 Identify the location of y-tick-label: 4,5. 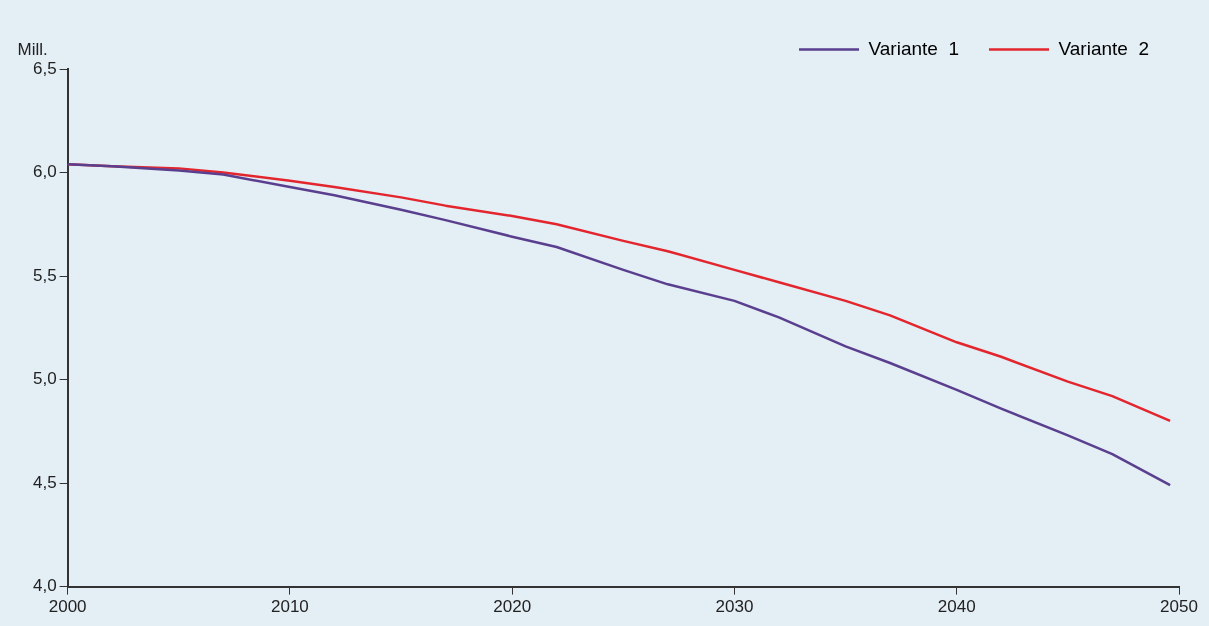
(44, 482).